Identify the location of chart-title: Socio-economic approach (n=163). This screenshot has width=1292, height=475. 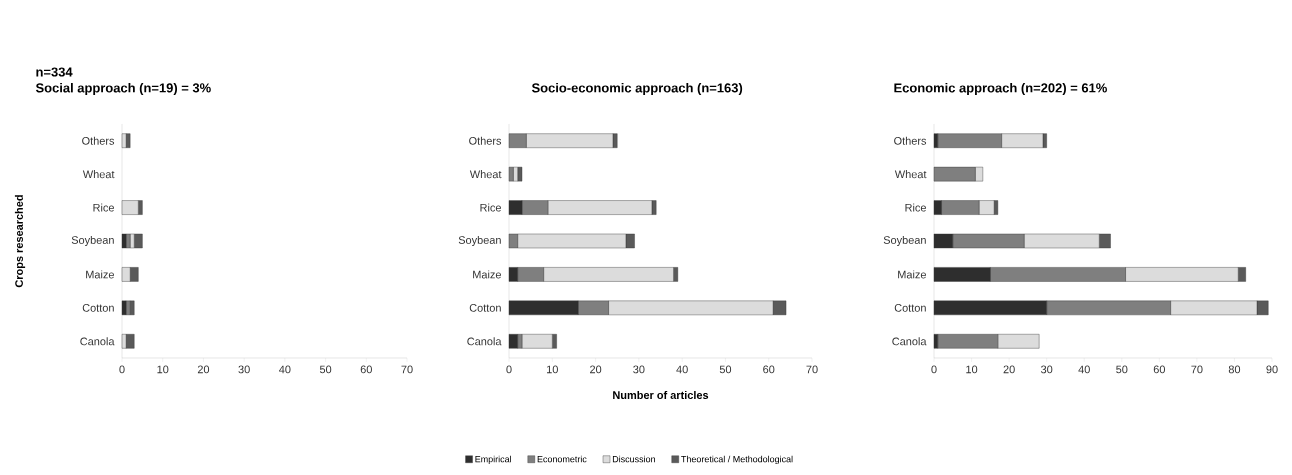
(637, 89).